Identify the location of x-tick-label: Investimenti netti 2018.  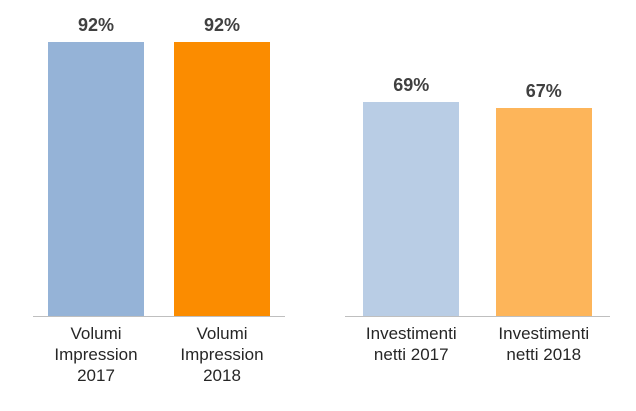
(544, 344).